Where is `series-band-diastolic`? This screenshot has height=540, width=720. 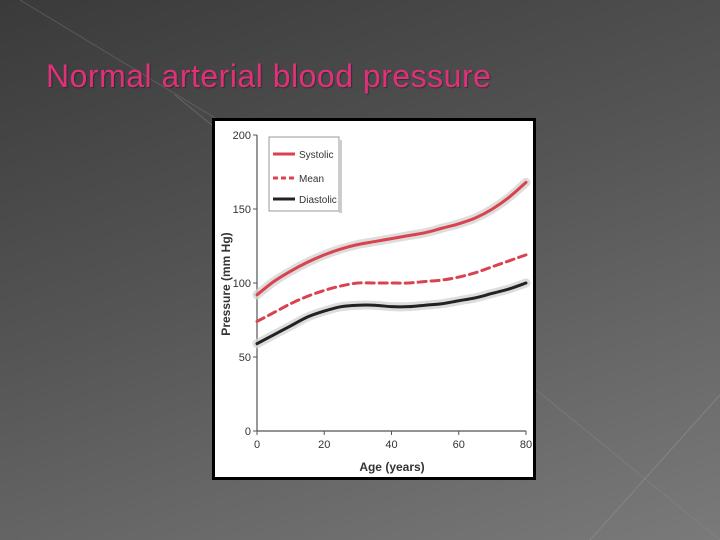
series-band-diastolic is located at coordinates (391, 313).